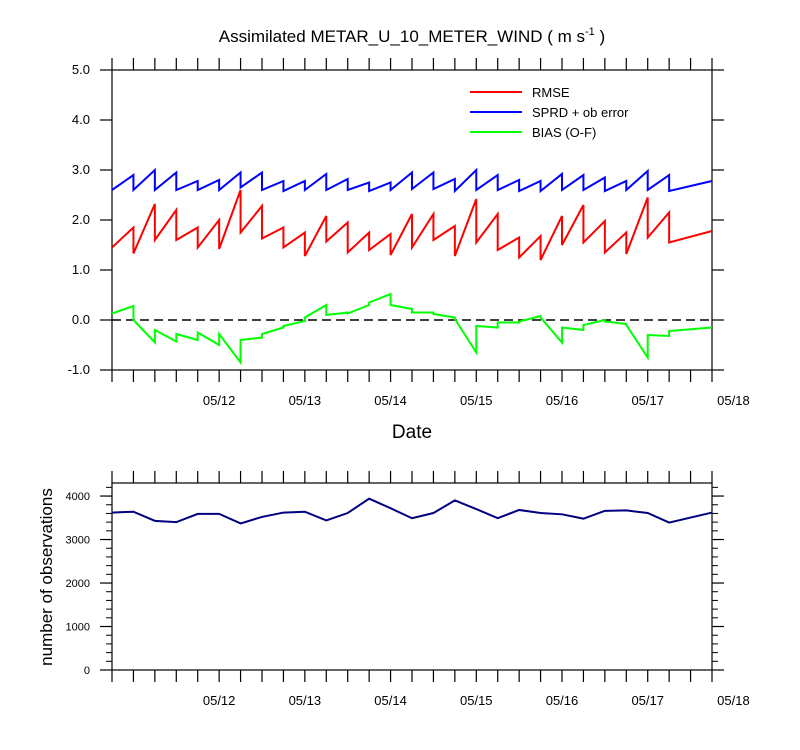  What do you see at coordinates (81, 169) in the screenshot?
I see `y-tick-label: 3.0` at bounding box center [81, 169].